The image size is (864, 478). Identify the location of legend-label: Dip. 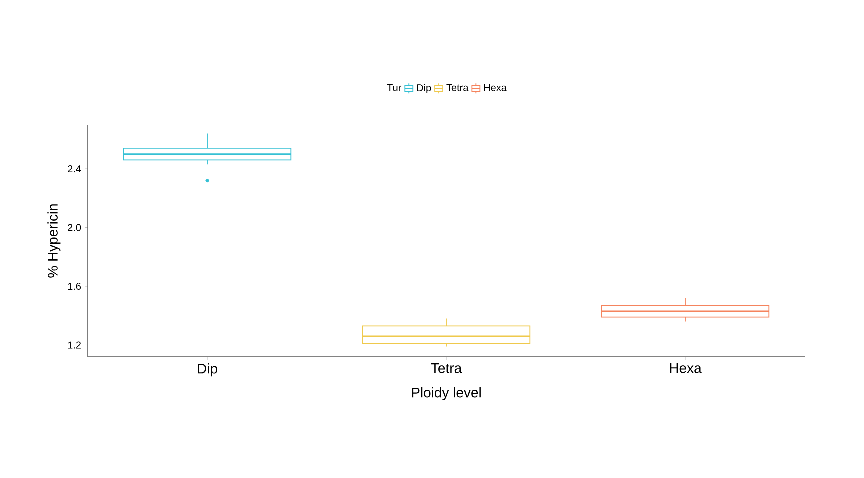
(424, 89).